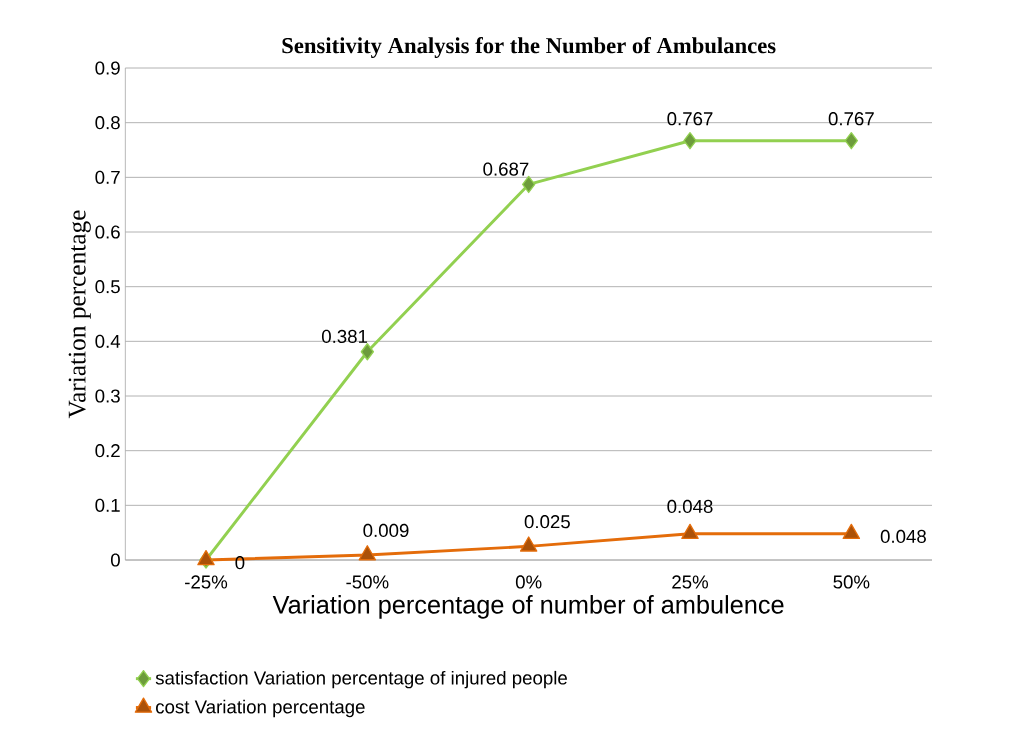 This screenshot has width=1016, height=755. I want to click on x-tick-label: -25%, so click(206, 582).